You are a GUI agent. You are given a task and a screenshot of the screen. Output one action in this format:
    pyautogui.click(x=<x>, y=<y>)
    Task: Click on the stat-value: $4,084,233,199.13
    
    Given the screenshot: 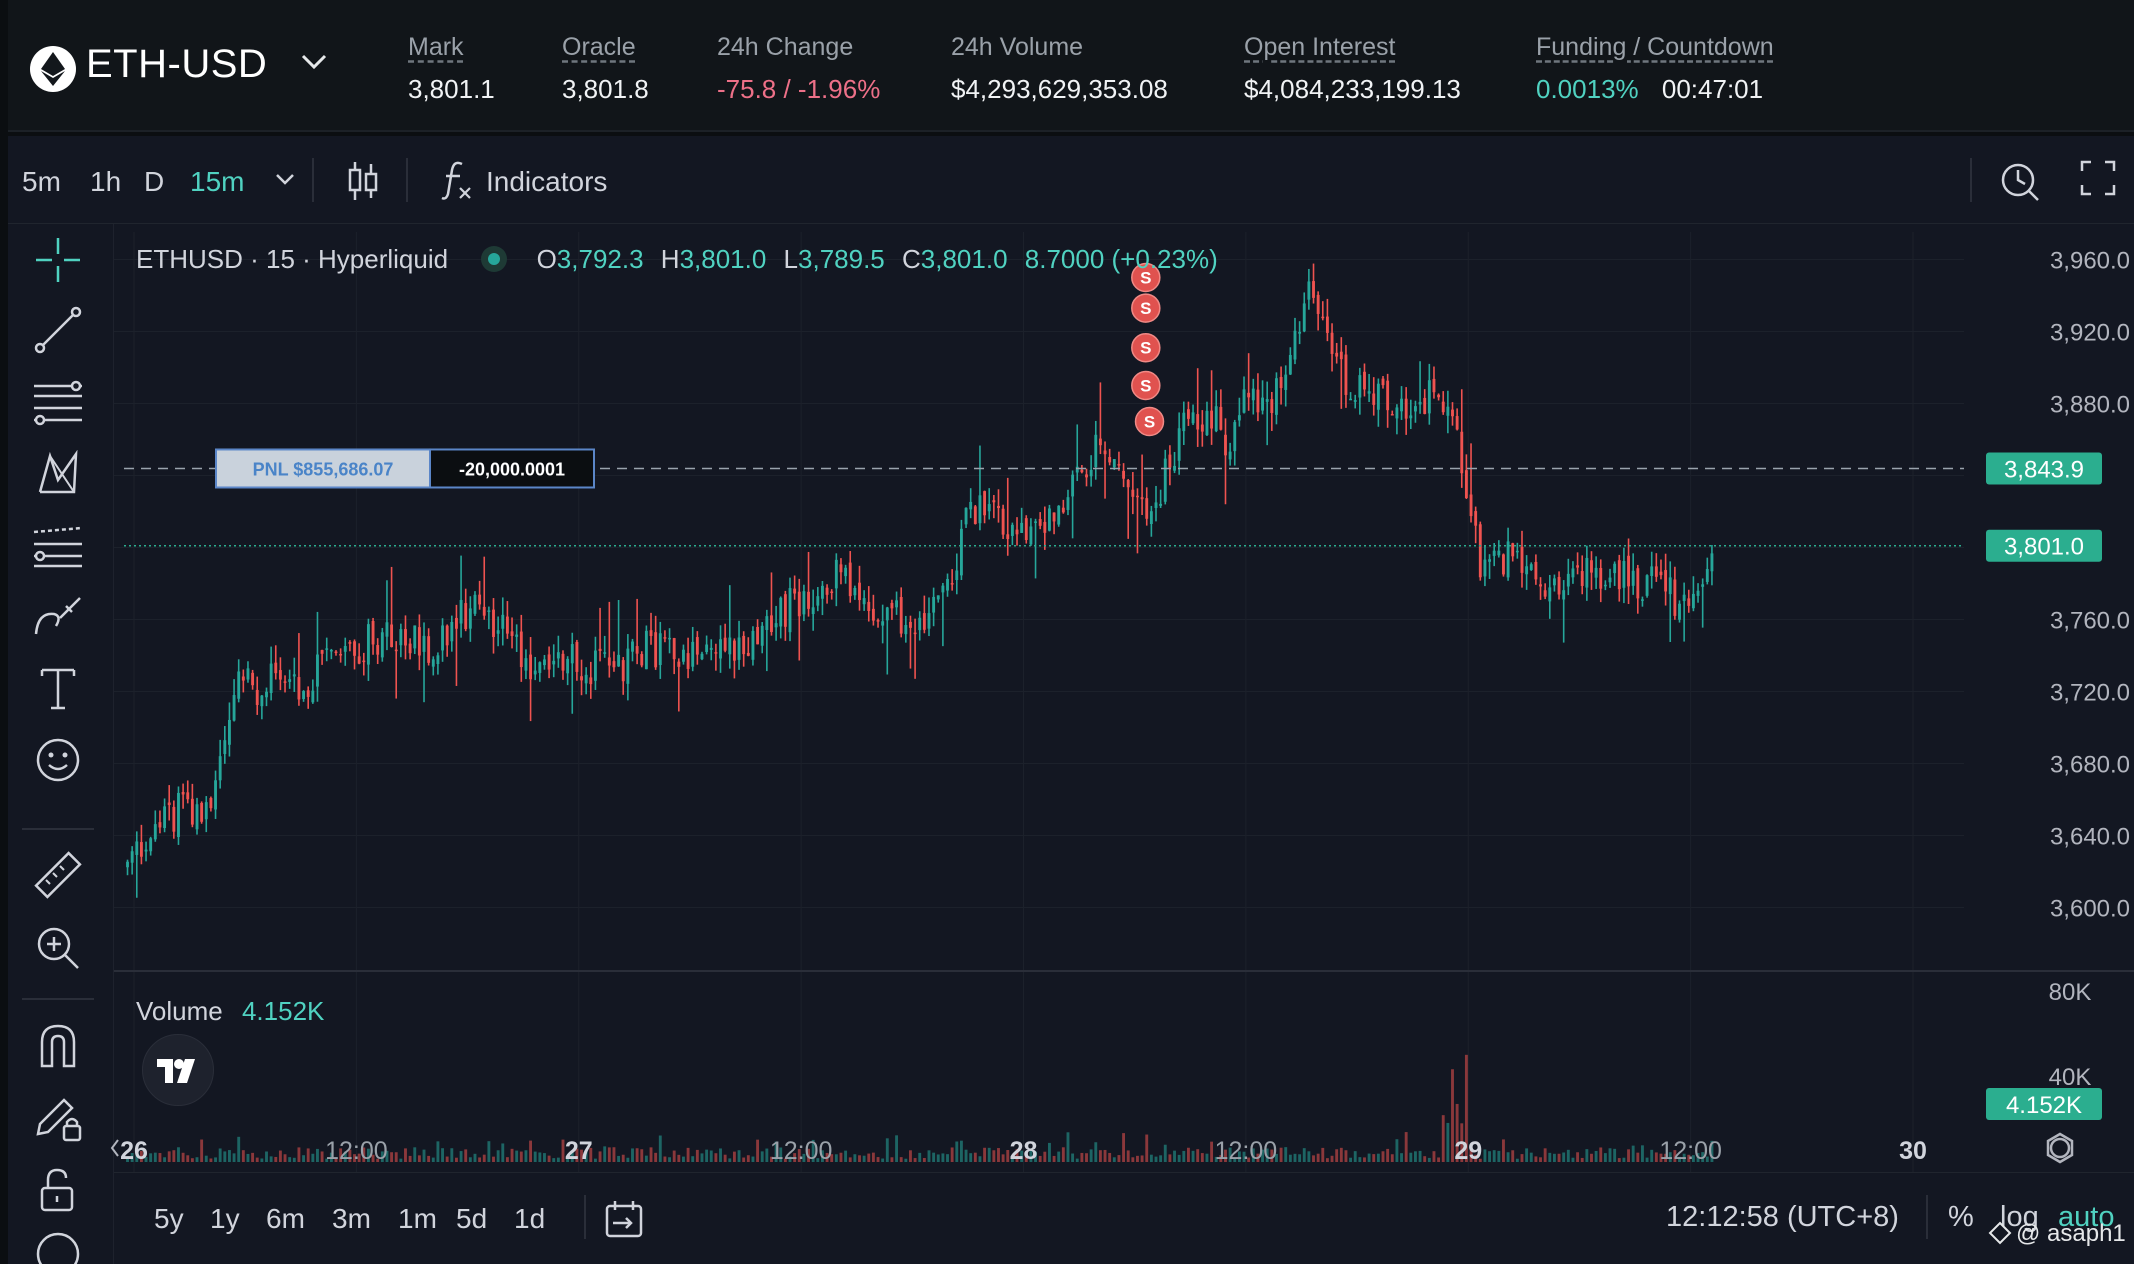 What is the action you would take?
    pyautogui.click(x=1352, y=89)
    